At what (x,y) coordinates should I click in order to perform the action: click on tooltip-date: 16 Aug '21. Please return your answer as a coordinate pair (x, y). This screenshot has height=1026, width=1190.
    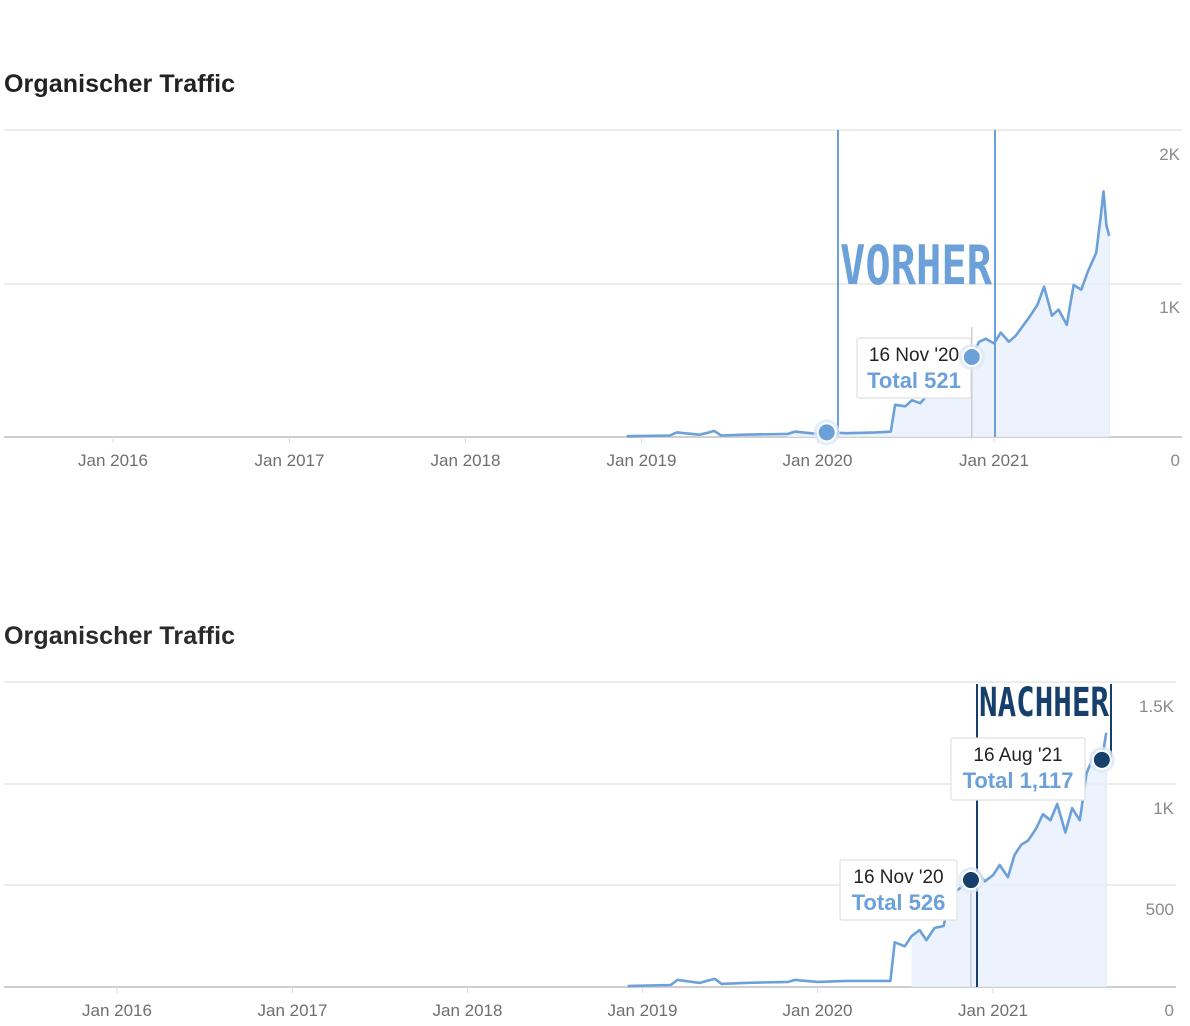
    Looking at the image, I should click on (1017, 755).